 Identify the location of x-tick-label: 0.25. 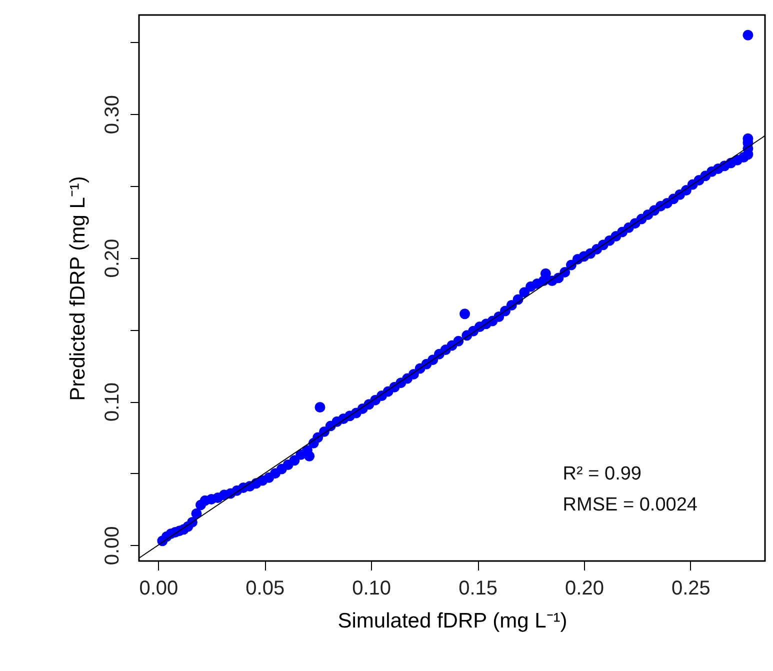
(691, 589).